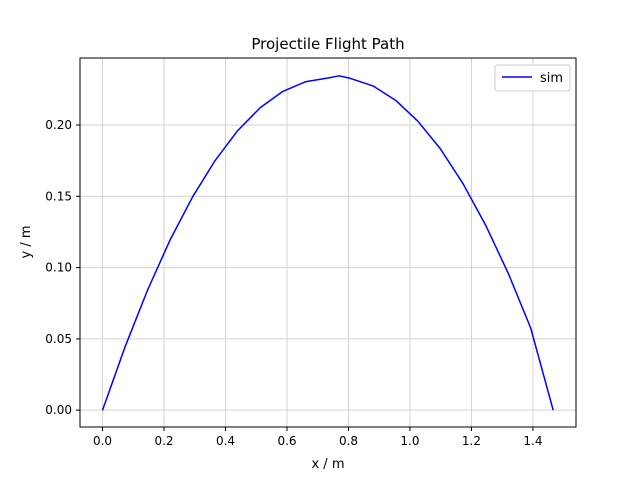  I want to click on chart-title: Projectile Flight Path, so click(327, 44).